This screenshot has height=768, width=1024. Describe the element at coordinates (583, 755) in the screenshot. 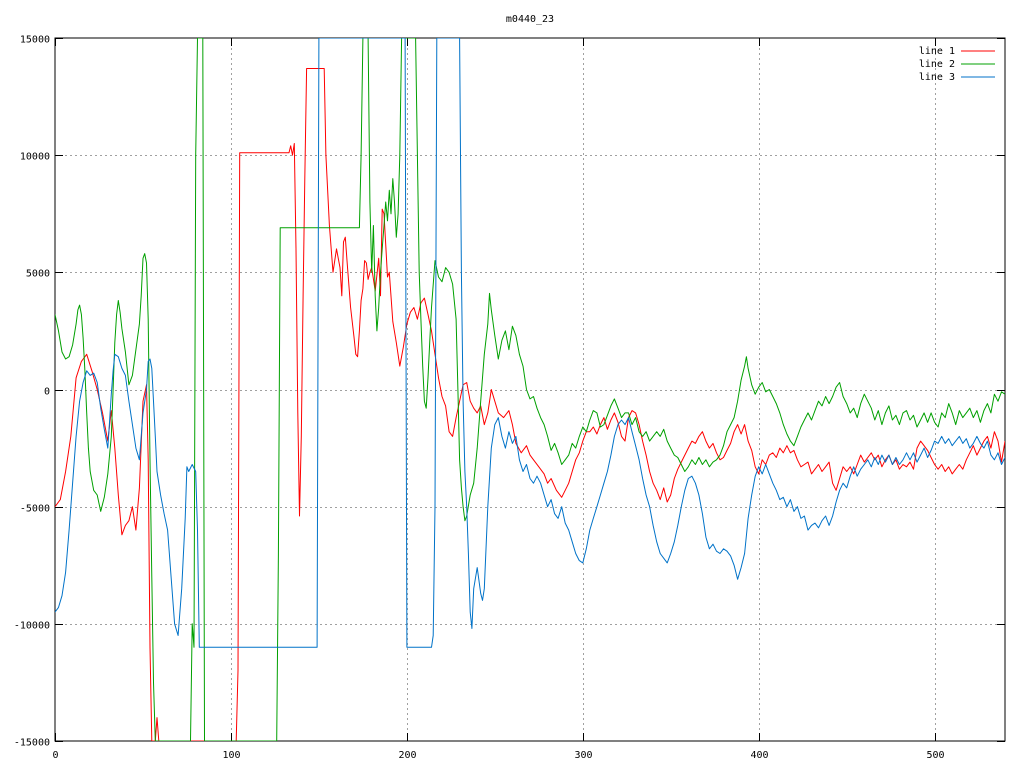

I see `x-tick-label: 300` at that location.